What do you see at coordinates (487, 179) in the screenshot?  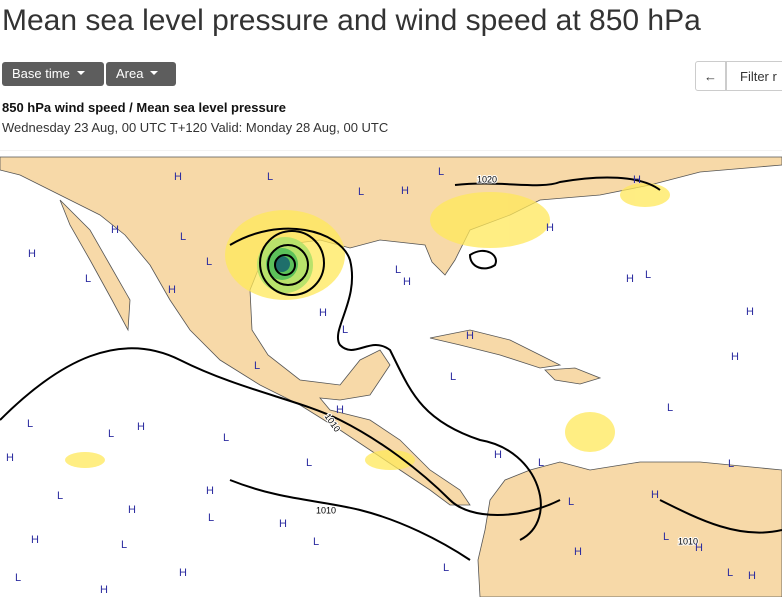 I see `isobar-label: 1020` at bounding box center [487, 179].